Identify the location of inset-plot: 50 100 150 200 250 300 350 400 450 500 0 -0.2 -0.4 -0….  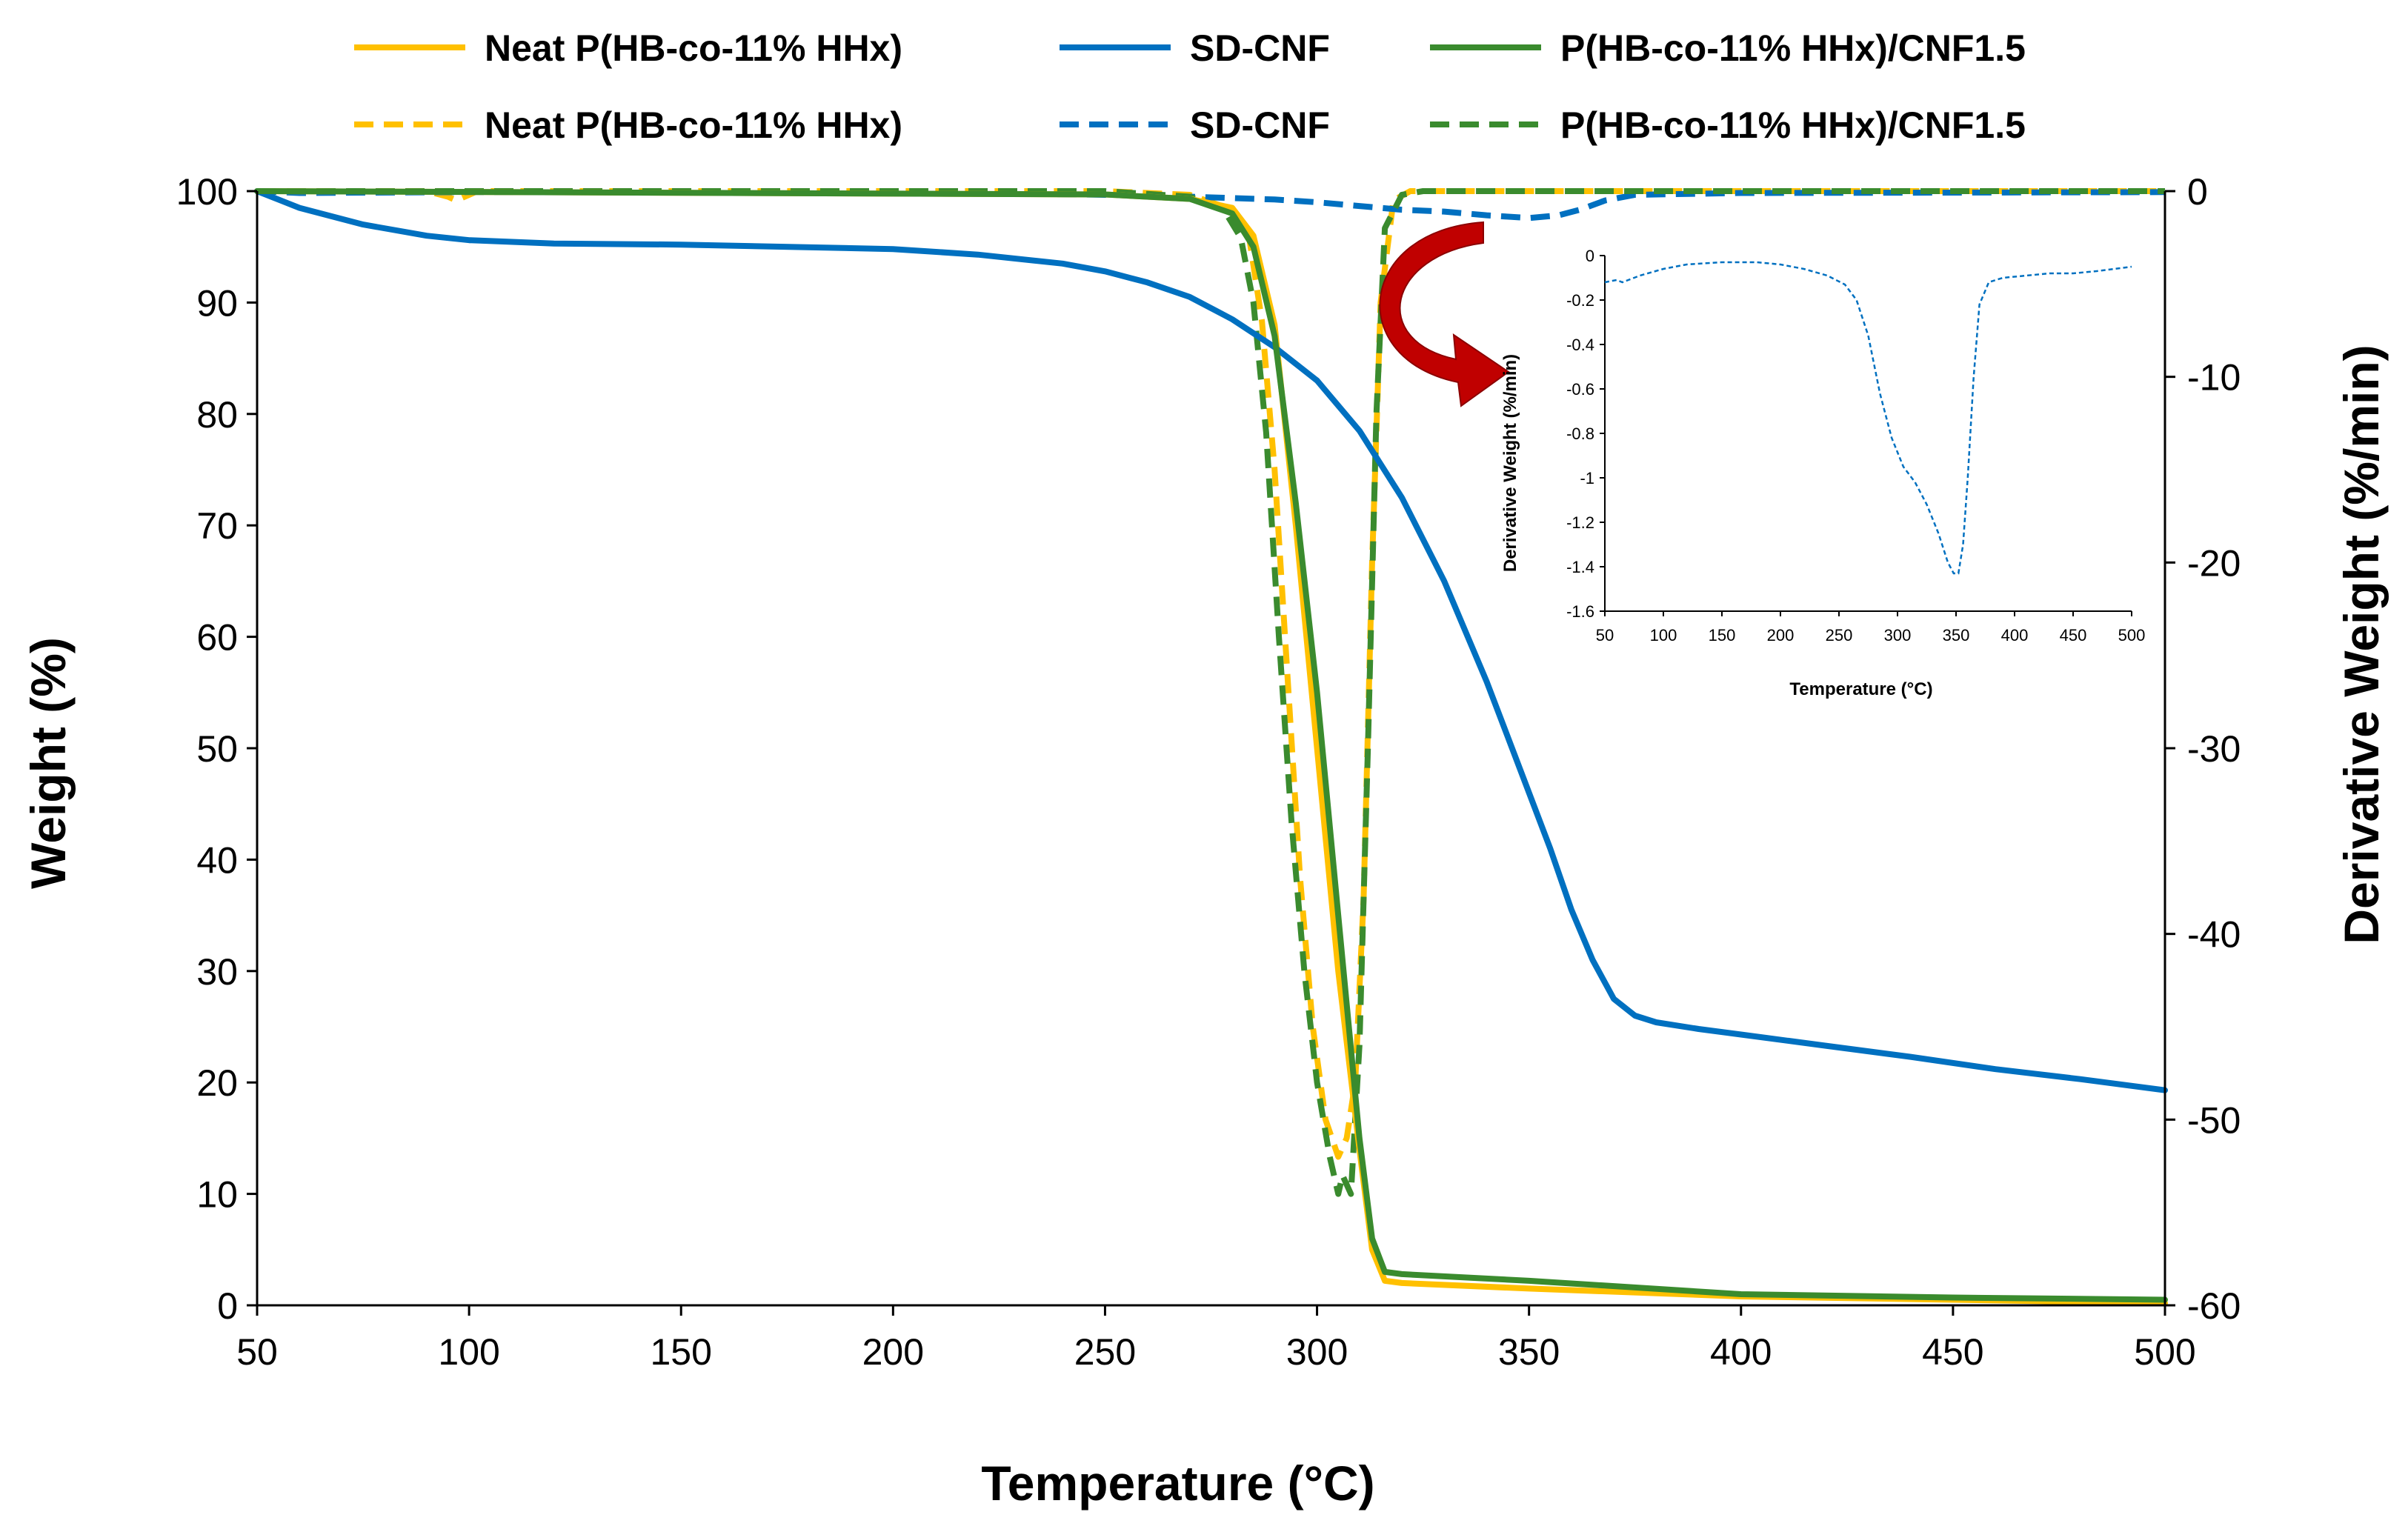
(1855, 446).